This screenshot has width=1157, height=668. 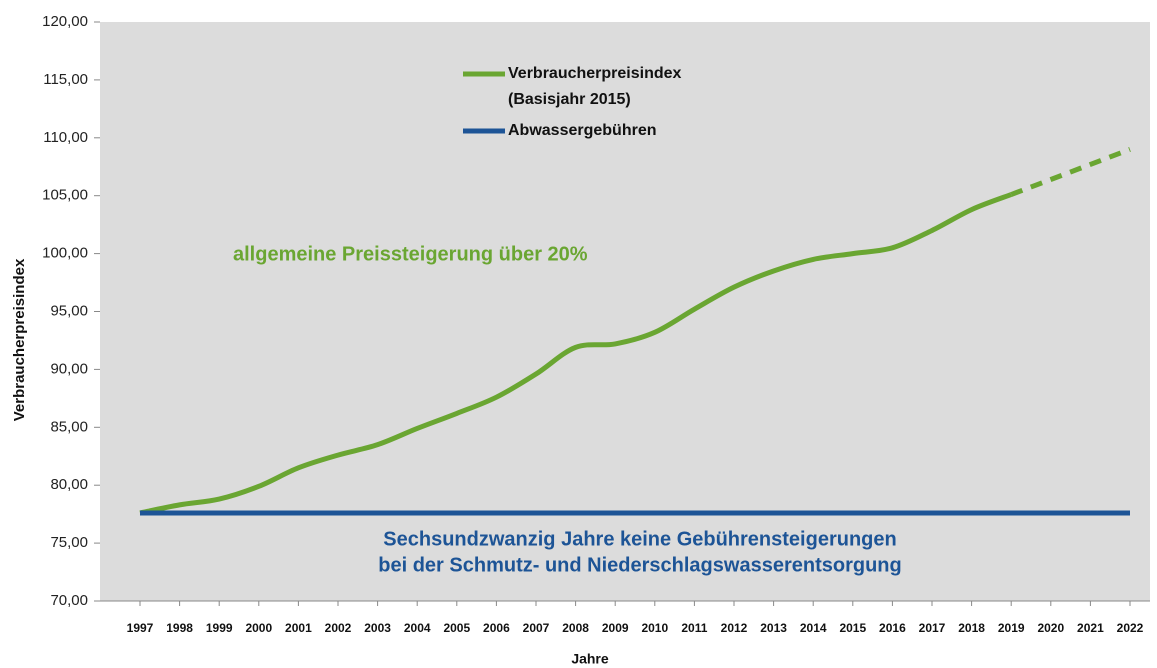 What do you see at coordinates (852, 628) in the screenshot?
I see `x-tick-label: 2015` at bounding box center [852, 628].